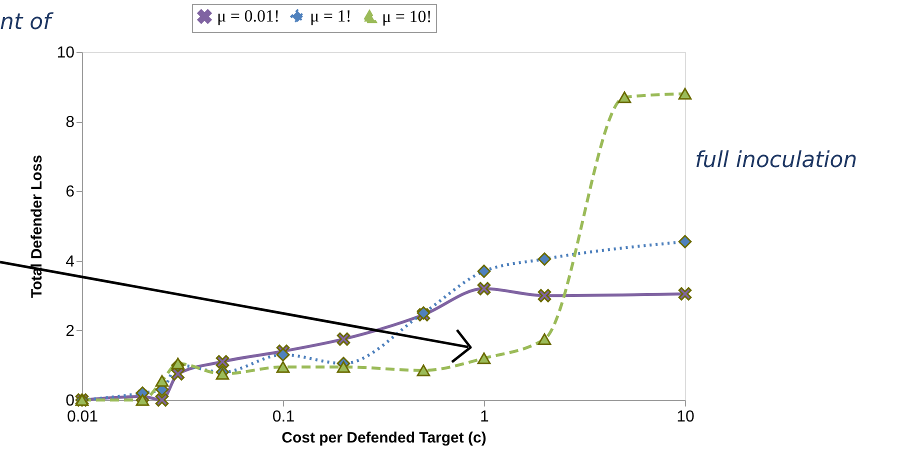 This screenshot has height=466, width=918. Describe the element at coordinates (248, 16) in the screenshot. I see `legend-label: μ = 0.01!` at that location.